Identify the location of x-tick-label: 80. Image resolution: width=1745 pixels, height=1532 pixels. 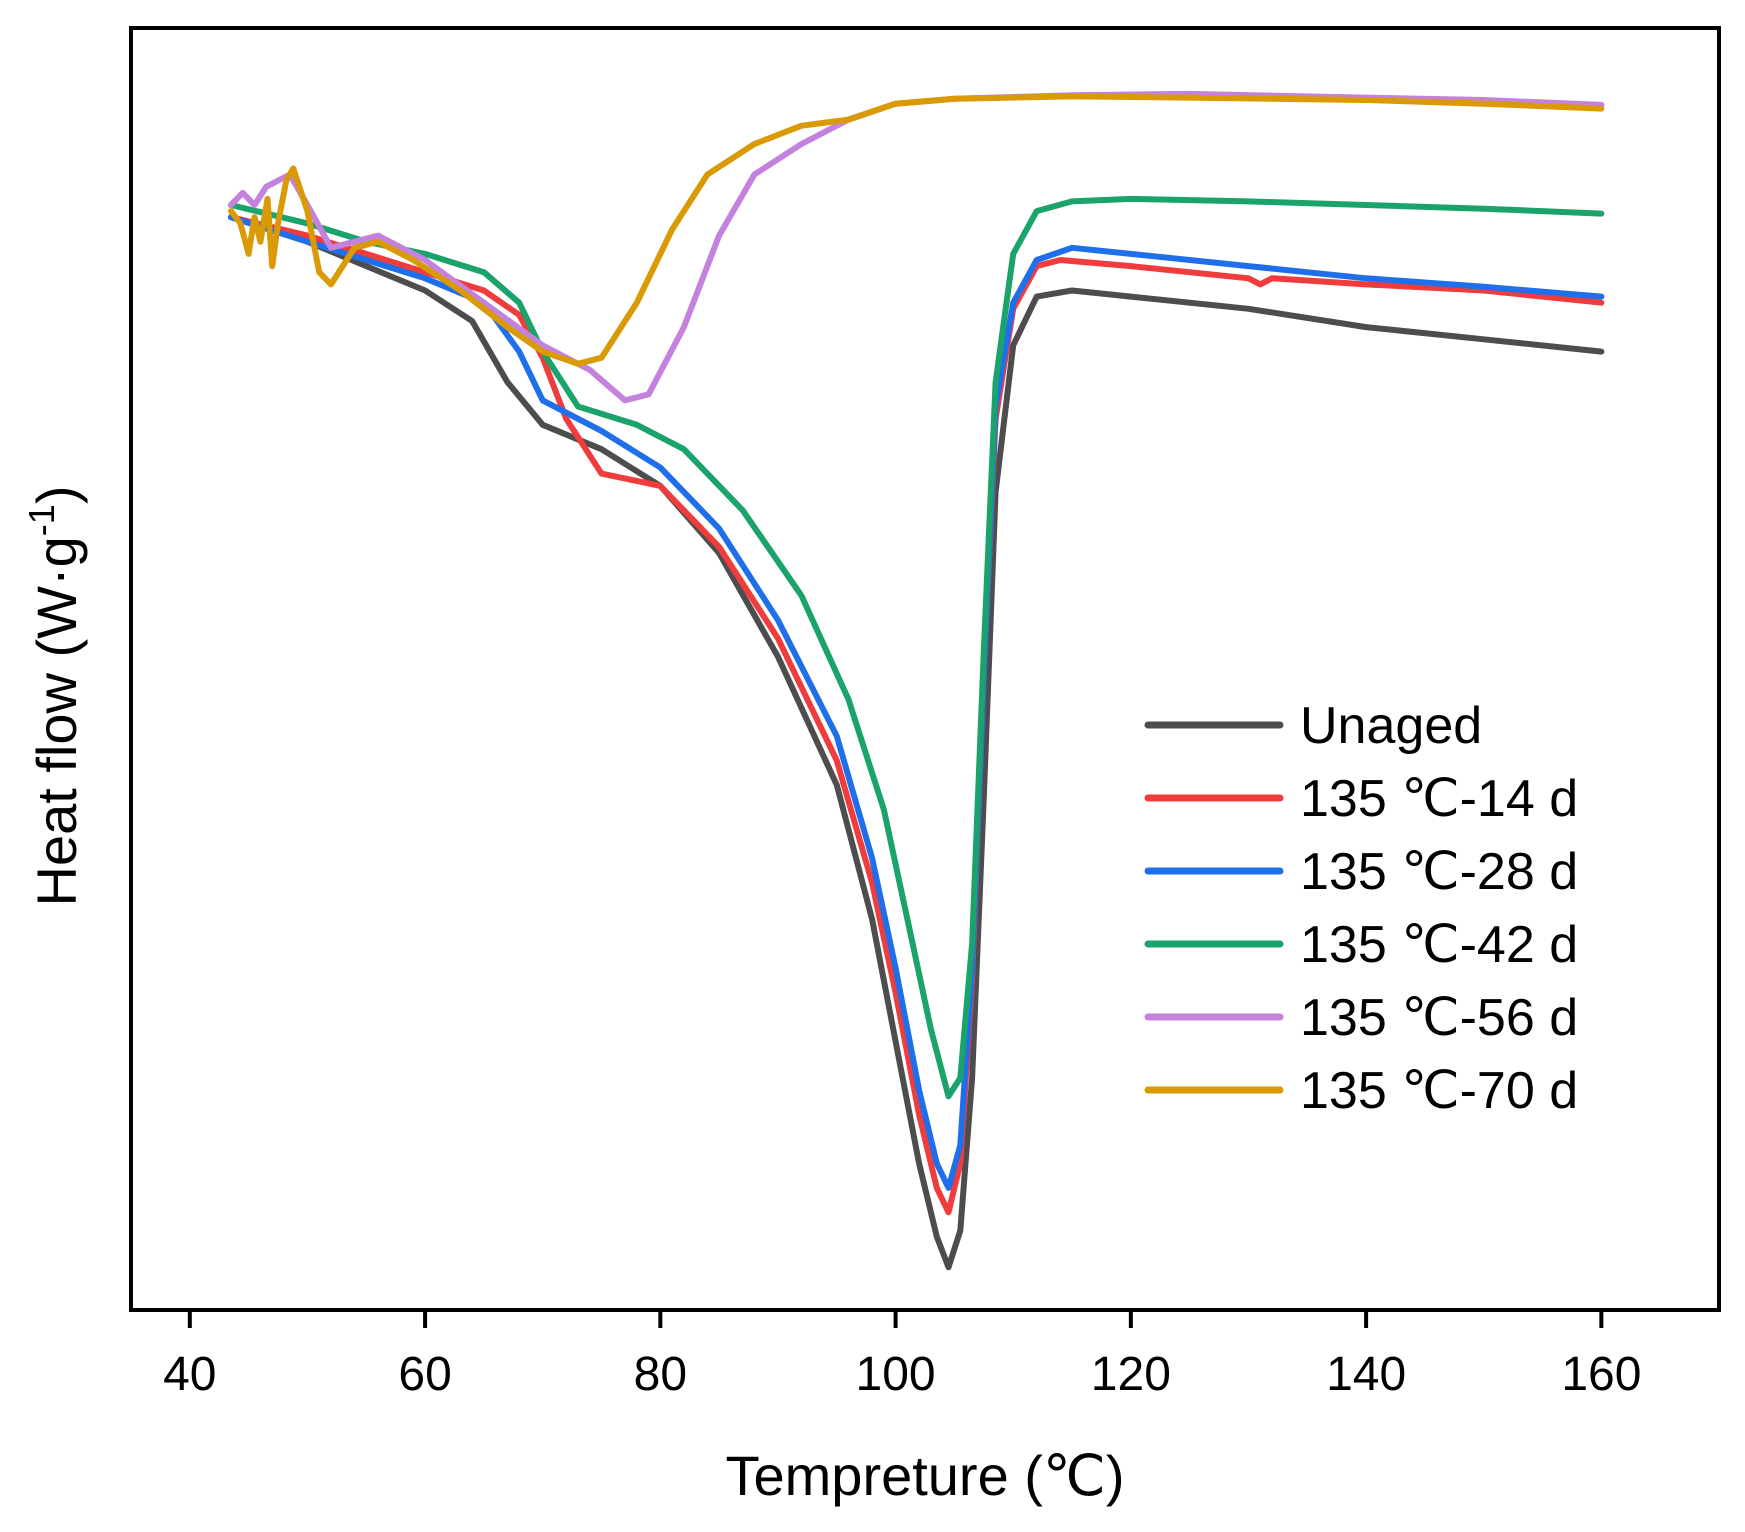
(660, 1374).